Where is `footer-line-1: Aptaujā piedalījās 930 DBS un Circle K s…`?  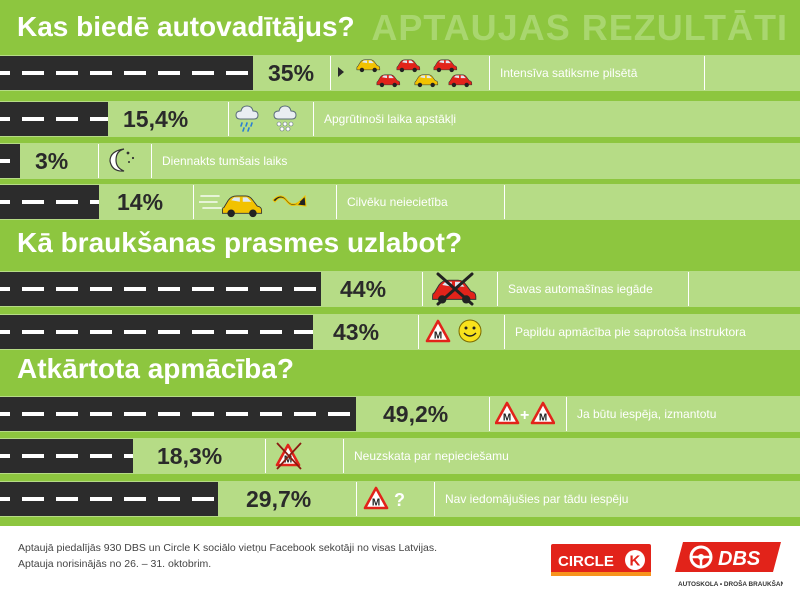 footer-line-1: Aptaujā piedalījās 930 DBS un Circle K s… is located at coordinates (228, 548).